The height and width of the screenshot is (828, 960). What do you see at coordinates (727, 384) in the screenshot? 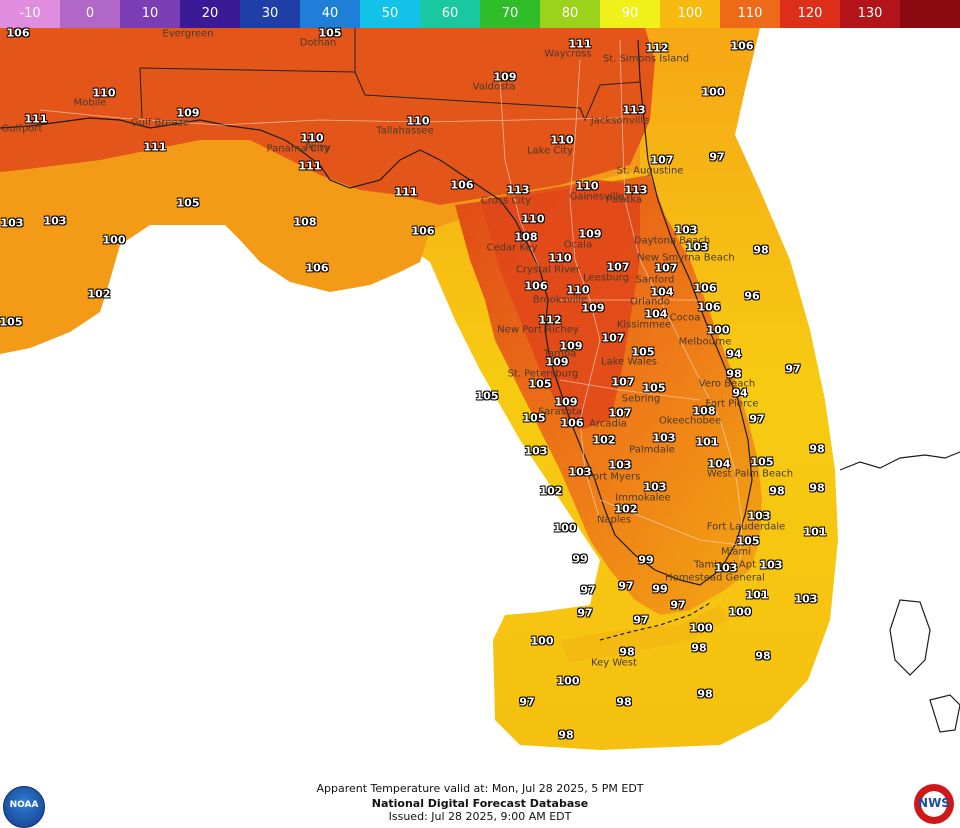
I see `city-label: Vero Beach` at bounding box center [727, 384].